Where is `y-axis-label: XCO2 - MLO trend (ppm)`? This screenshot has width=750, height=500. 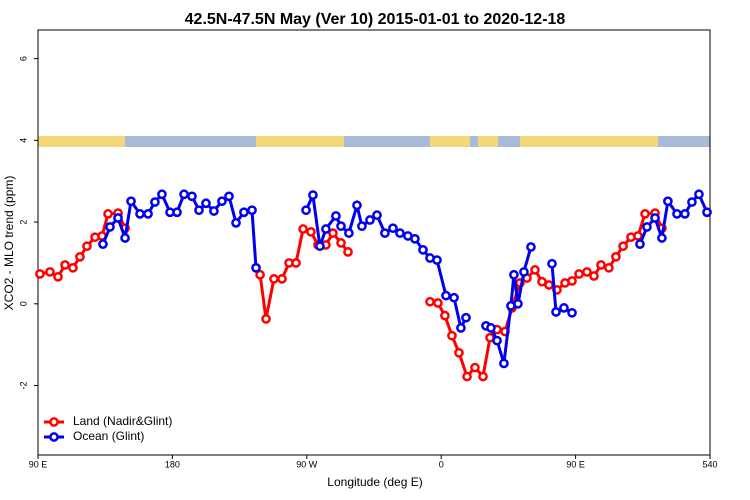
y-axis-label: XCO2 - MLO trend (ppm) is located at coordinates (9, 243).